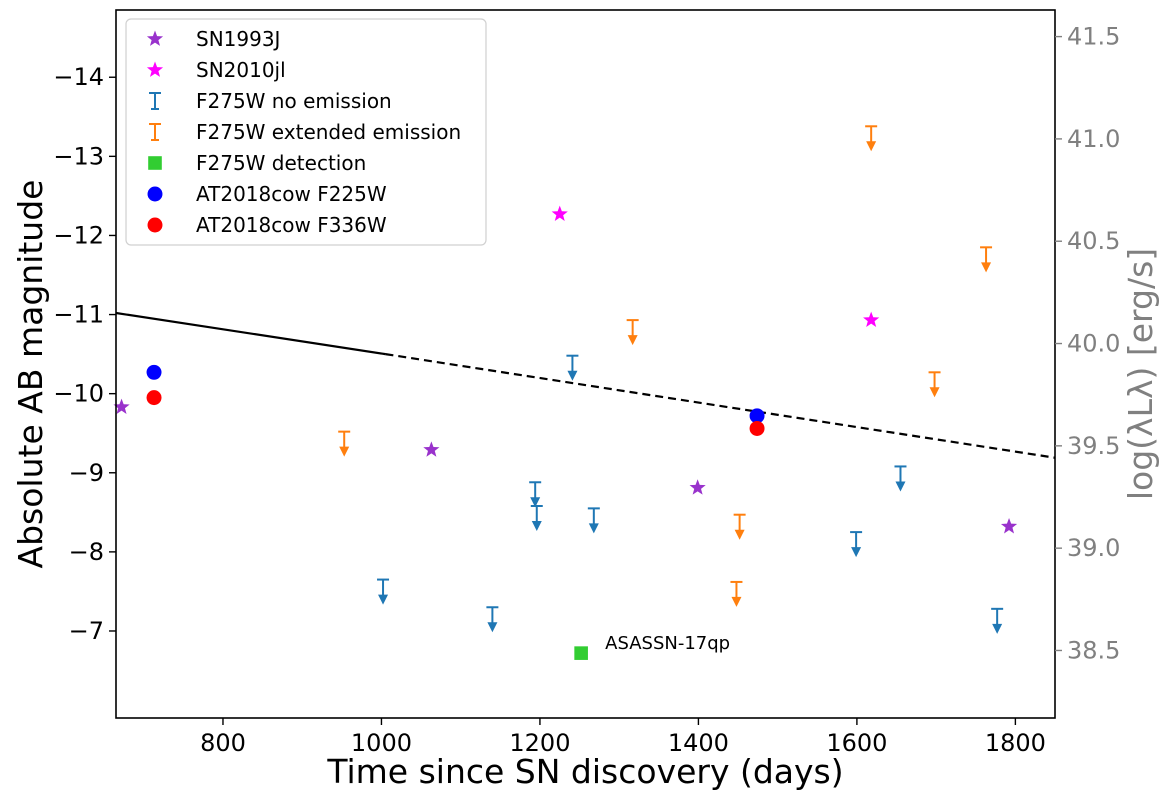 This screenshot has width=1170, height=796. I want to click on y-tick-label: −7, so click(86, 631).